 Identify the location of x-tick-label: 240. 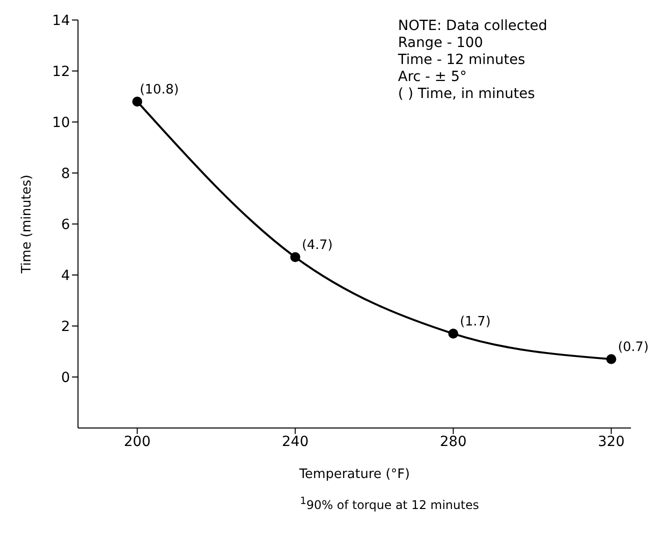
(295, 442).